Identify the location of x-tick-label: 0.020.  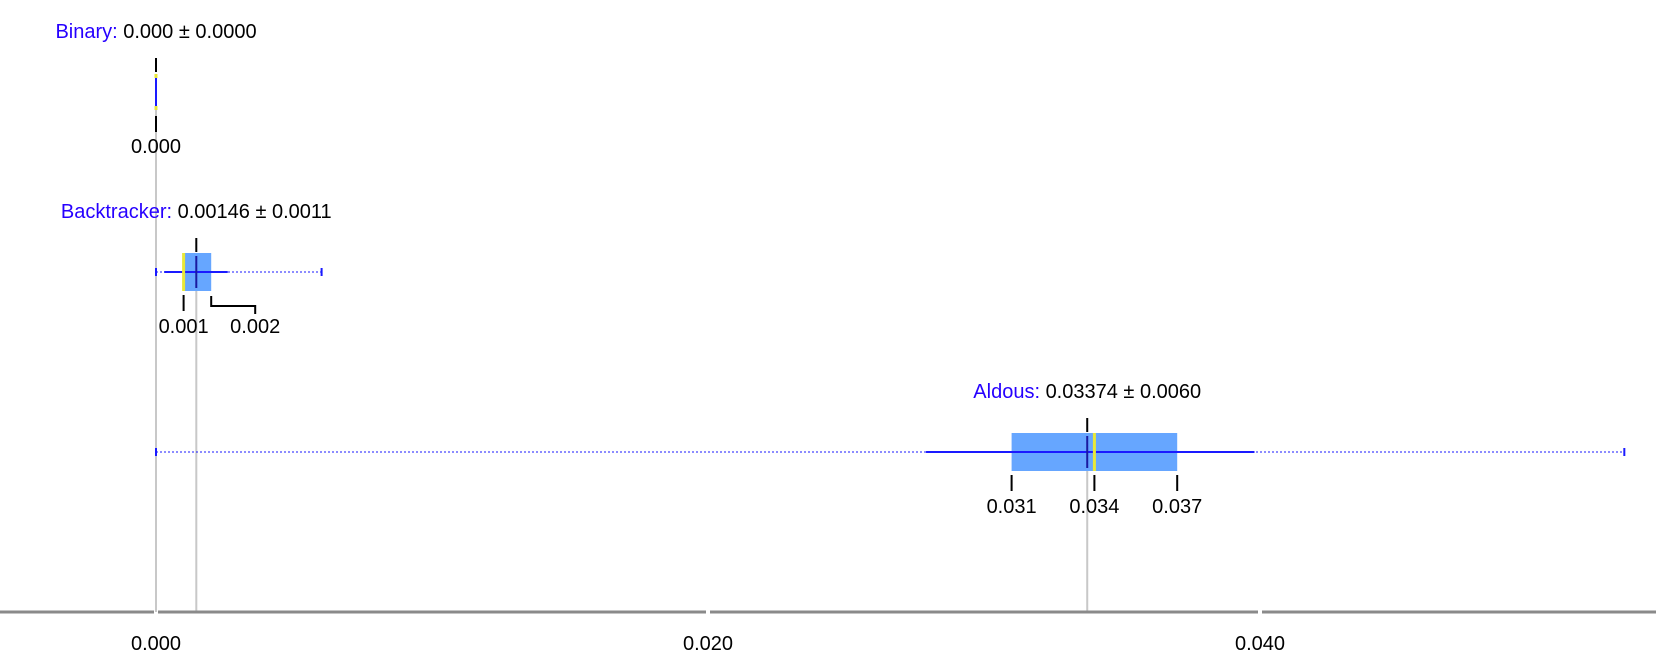
(708, 644).